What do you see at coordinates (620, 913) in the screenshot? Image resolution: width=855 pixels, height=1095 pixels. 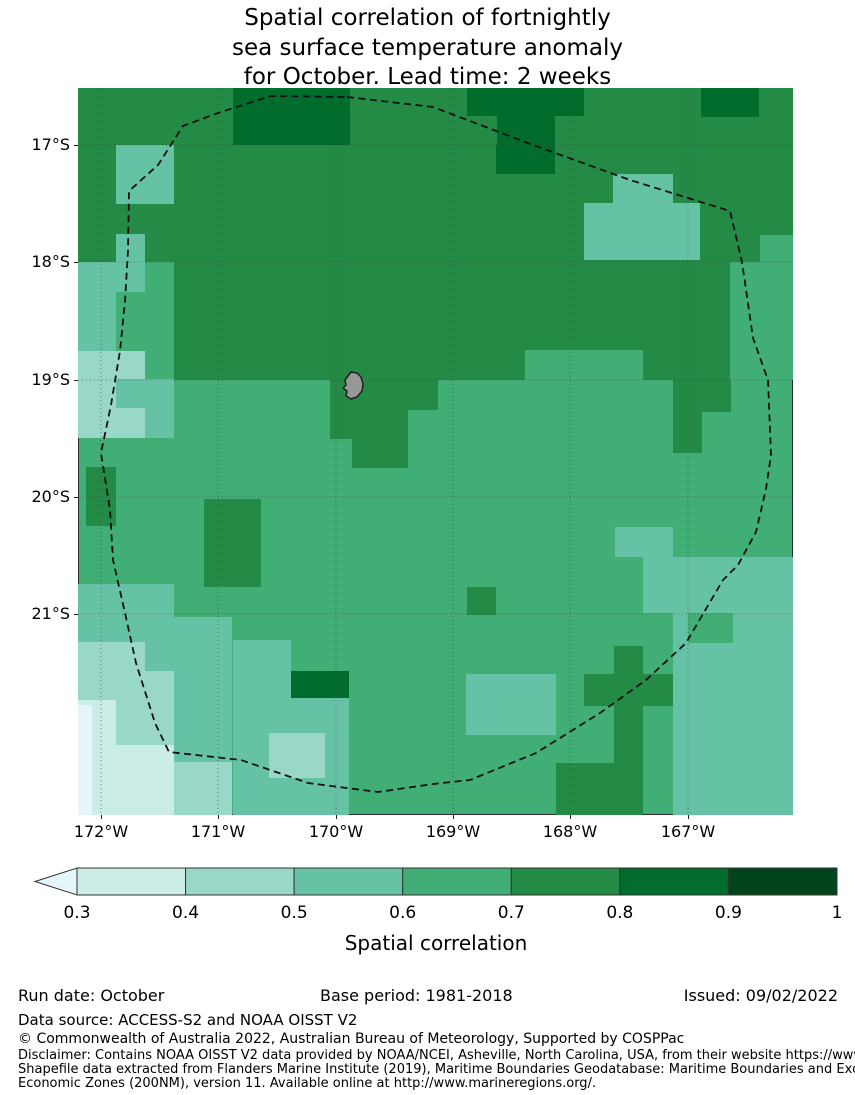 I see `colorbar-tick-label: 0.8` at bounding box center [620, 913].